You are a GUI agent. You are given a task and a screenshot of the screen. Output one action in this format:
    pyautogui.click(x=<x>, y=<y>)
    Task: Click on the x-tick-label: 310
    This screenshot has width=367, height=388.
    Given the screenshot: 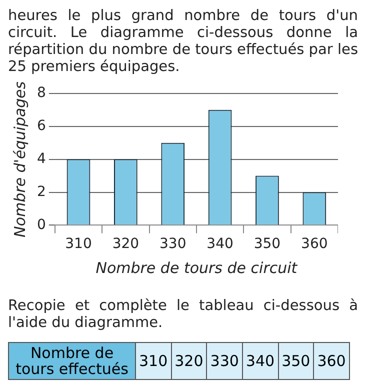 What is the action you would take?
    pyautogui.click(x=78, y=244)
    